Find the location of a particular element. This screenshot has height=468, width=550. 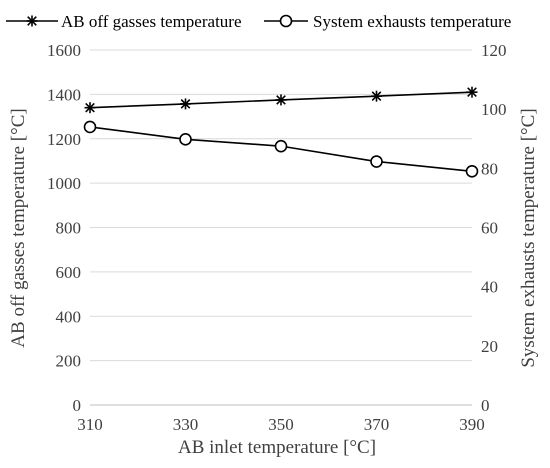

left-y-tick-1600: 1600 is located at coordinates (64, 50).